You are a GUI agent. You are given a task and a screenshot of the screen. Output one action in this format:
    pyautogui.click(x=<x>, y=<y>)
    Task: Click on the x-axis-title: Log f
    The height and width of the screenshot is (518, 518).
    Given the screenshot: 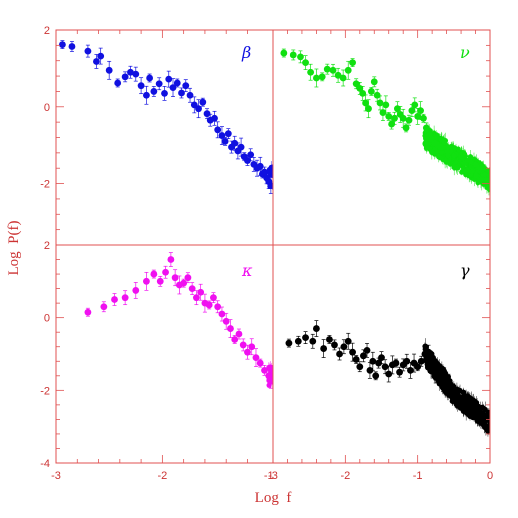 What is the action you would take?
    pyautogui.click(x=273, y=498)
    